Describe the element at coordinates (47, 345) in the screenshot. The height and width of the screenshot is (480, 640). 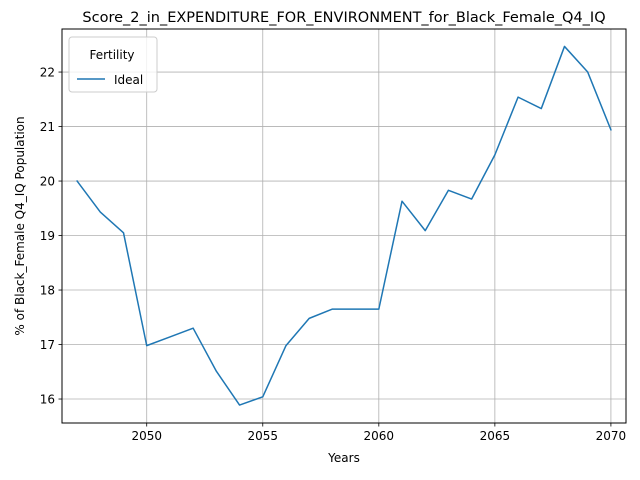
I see `y-tick-label: 17` at that location.